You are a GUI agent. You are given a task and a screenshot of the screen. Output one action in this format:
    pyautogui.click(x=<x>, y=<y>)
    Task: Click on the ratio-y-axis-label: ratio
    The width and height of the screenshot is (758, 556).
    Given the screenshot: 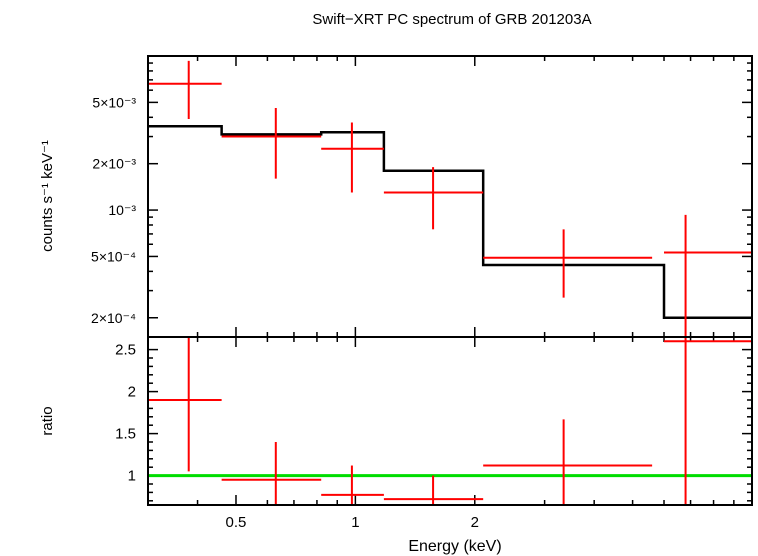 What is the action you would take?
    pyautogui.click(x=47, y=420)
    